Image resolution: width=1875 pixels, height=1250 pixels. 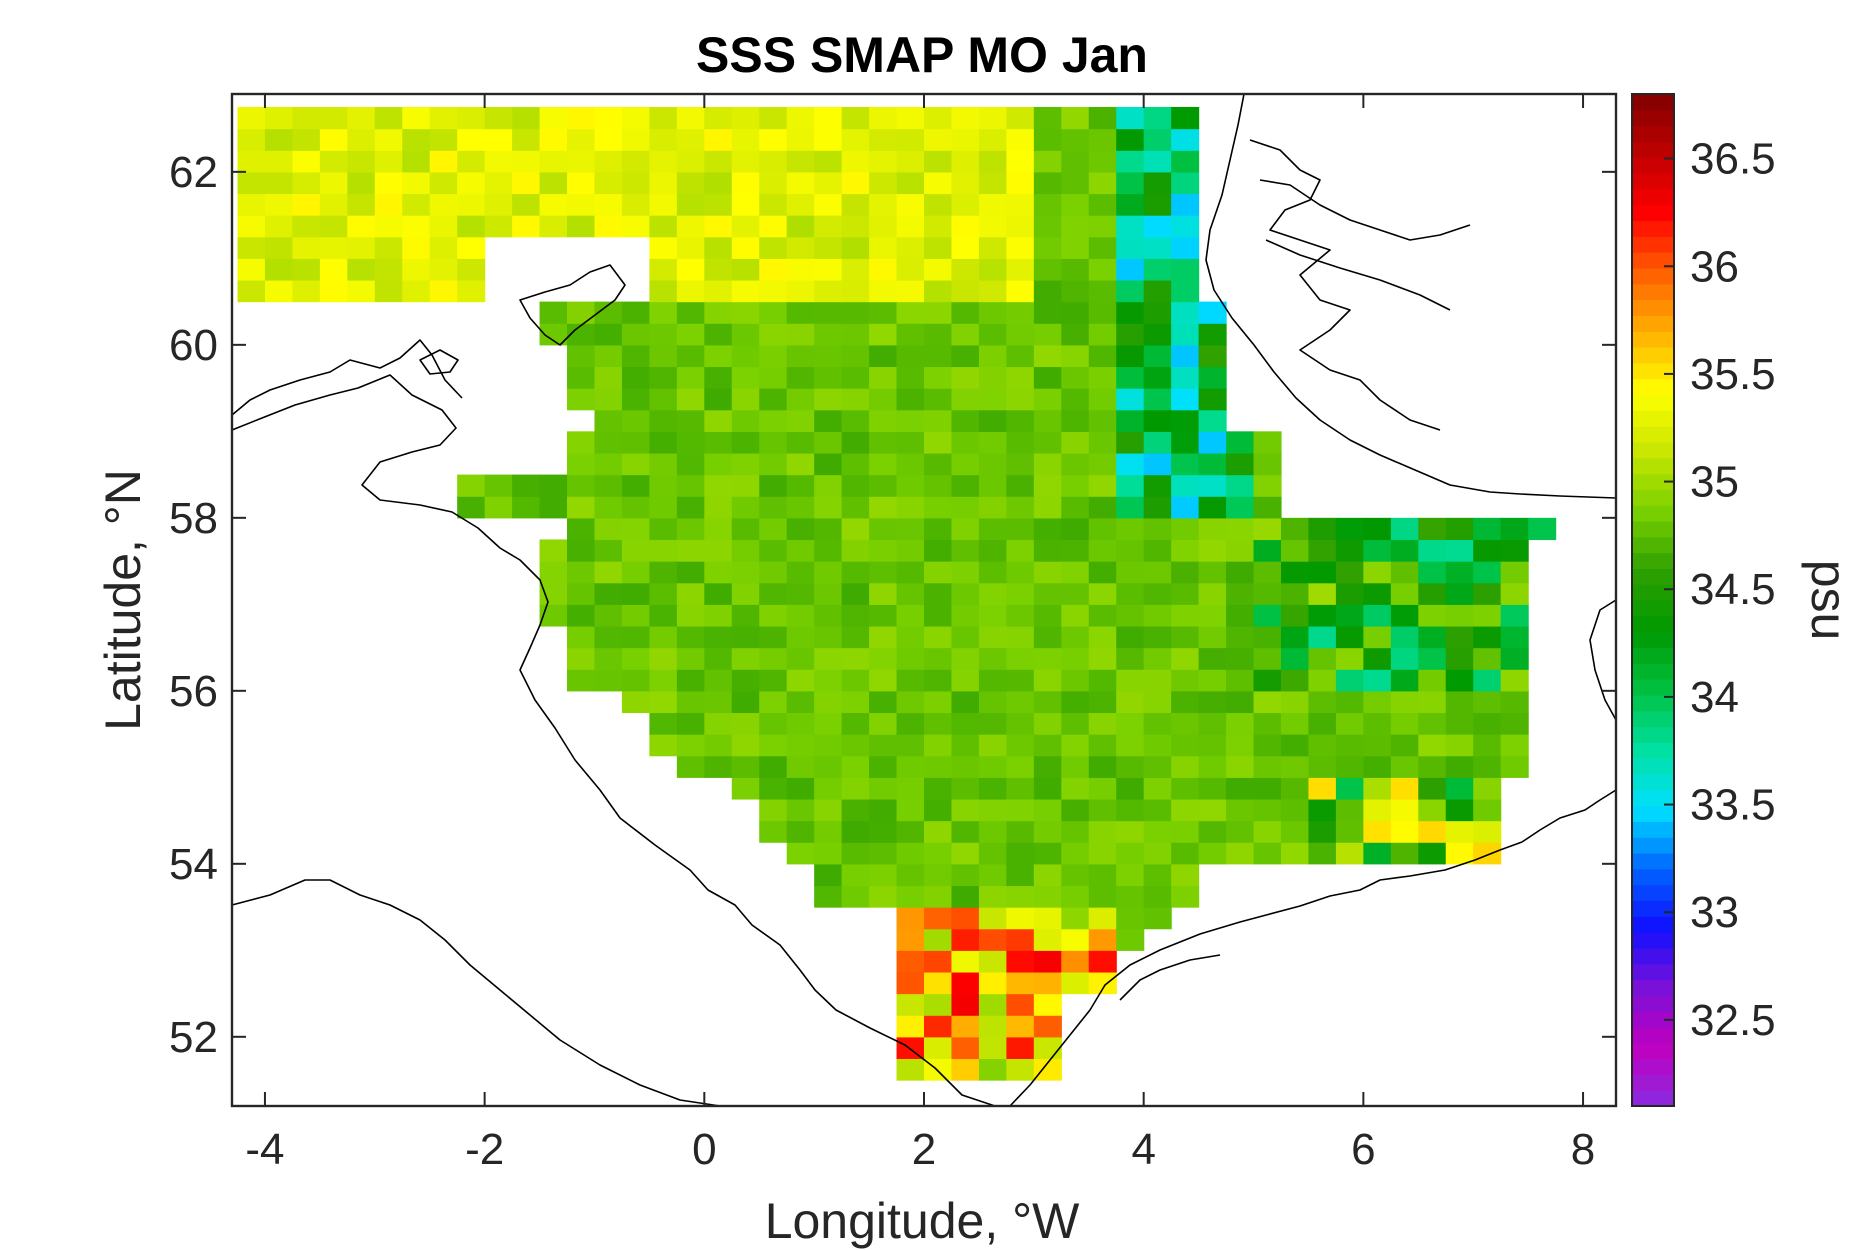 I want to click on x-tick-label: 8, so click(x=1583, y=1149).